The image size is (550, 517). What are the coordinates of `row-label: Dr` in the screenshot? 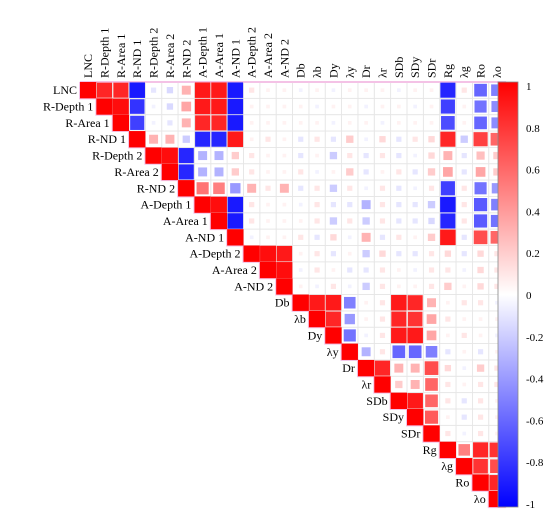 It's located at (348, 368).